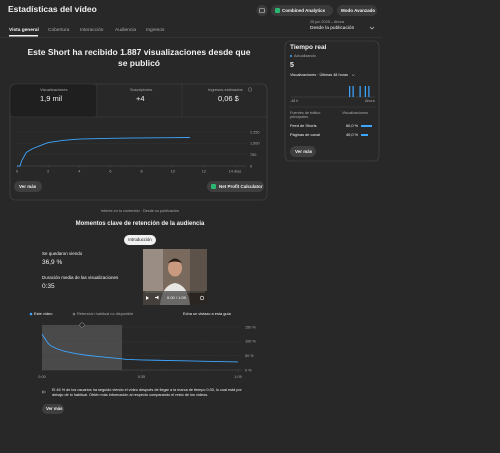  Describe the element at coordinates (202, 298) in the screenshot. I see `settings-button` at that location.